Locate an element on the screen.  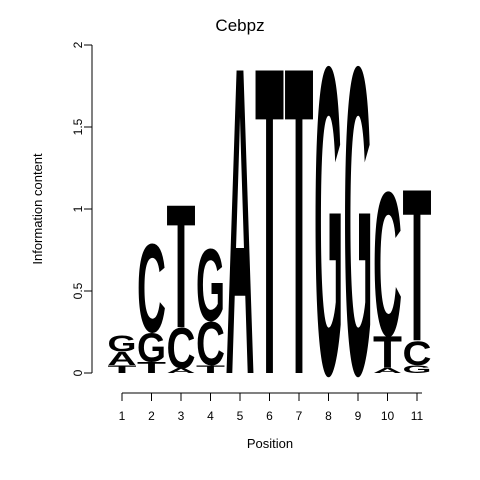
position-stack: ATC is located at coordinates (387, 265).